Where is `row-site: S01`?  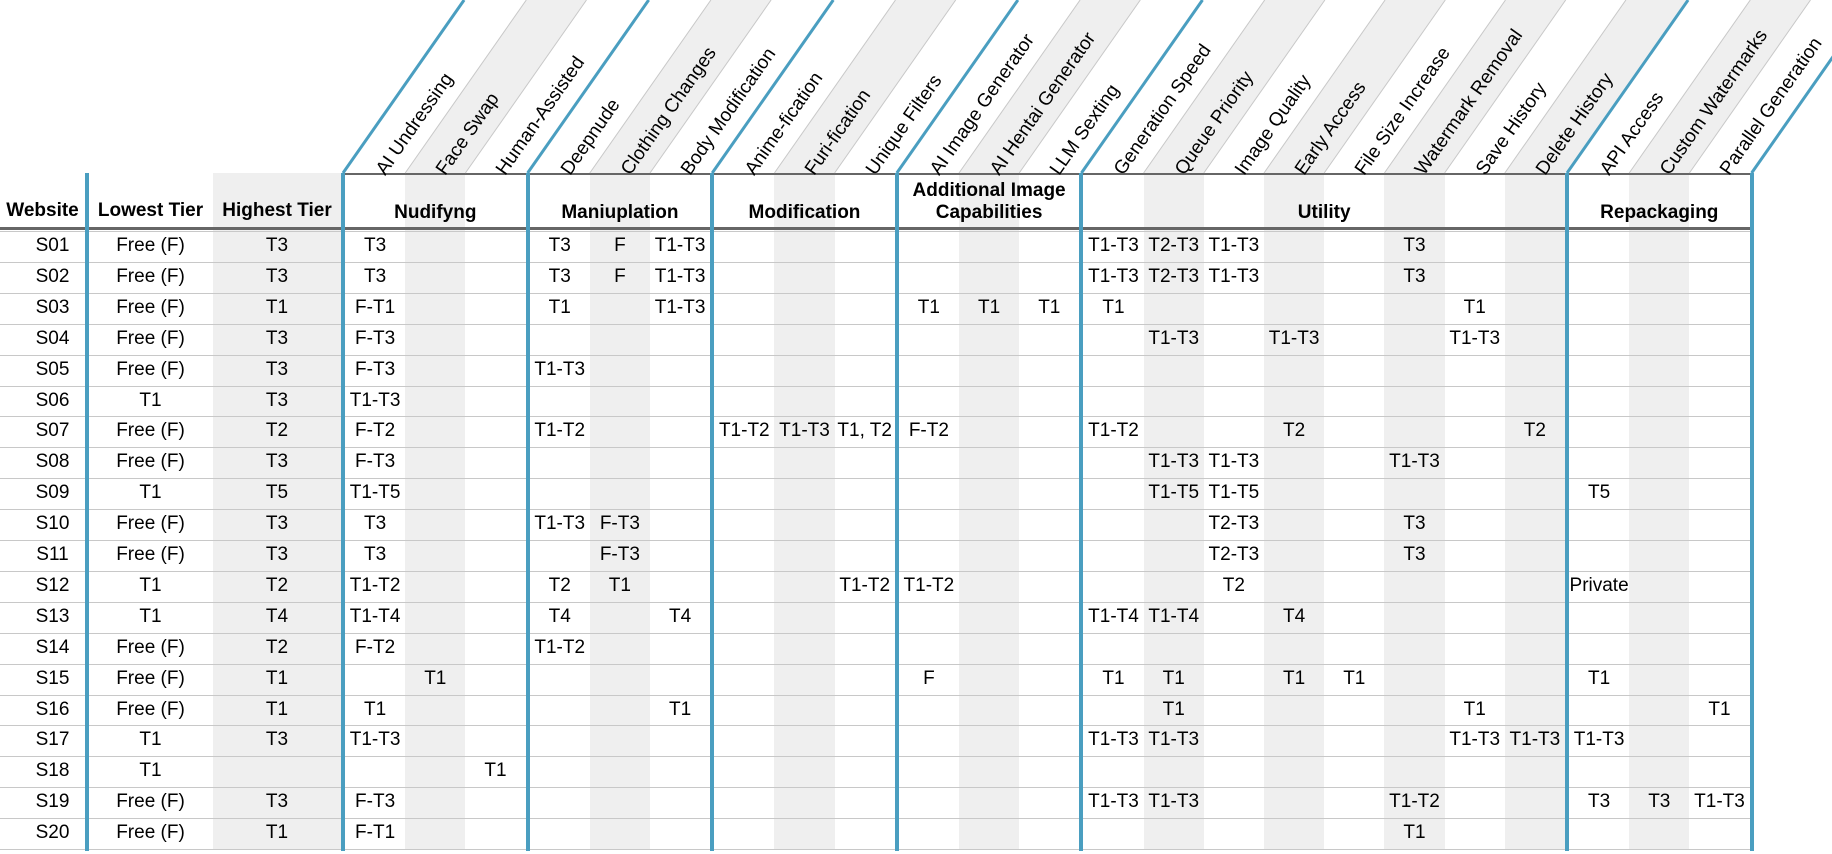 row-site: S01 is located at coordinates (52, 245).